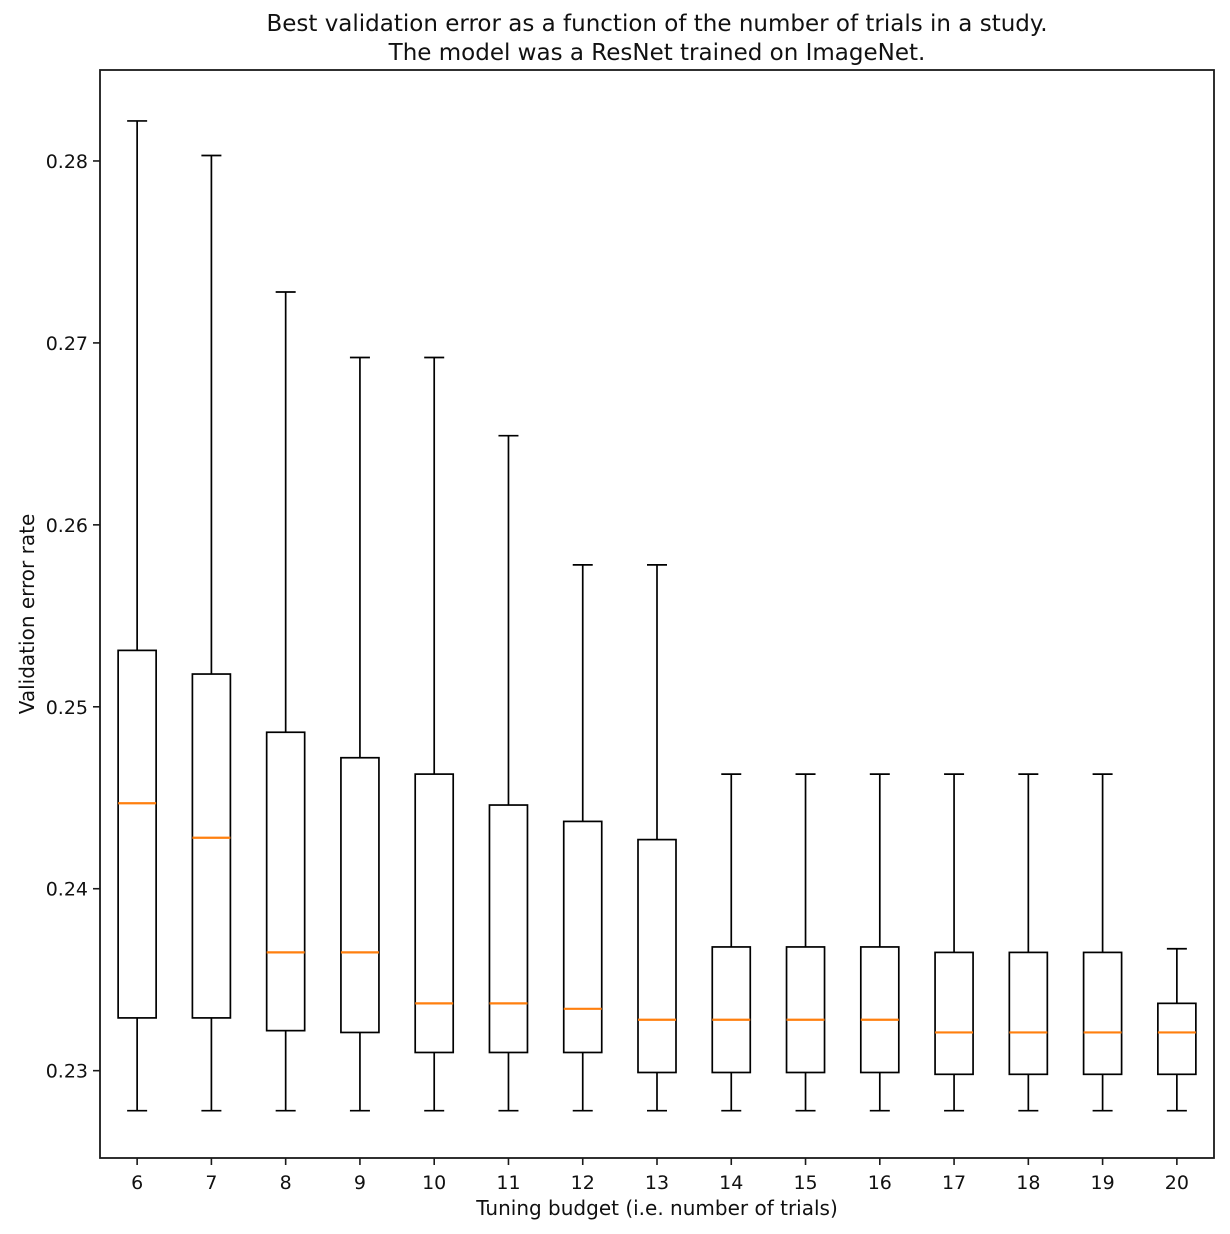 The width and height of the screenshot is (1230, 1234). What do you see at coordinates (67, 890) in the screenshot?
I see `y-tick-label: 0.24` at bounding box center [67, 890].